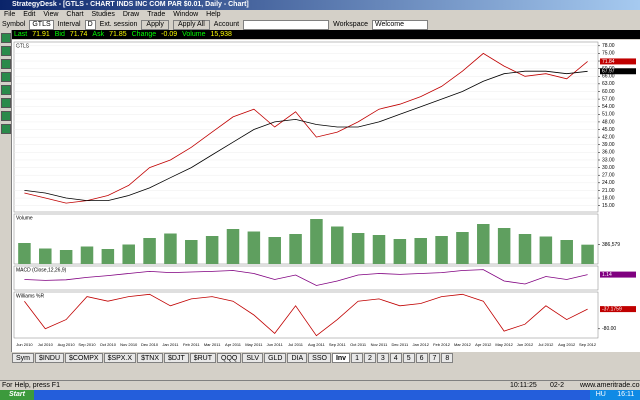  I want to click on y-tick-label: 45.00, so click(608, 130).